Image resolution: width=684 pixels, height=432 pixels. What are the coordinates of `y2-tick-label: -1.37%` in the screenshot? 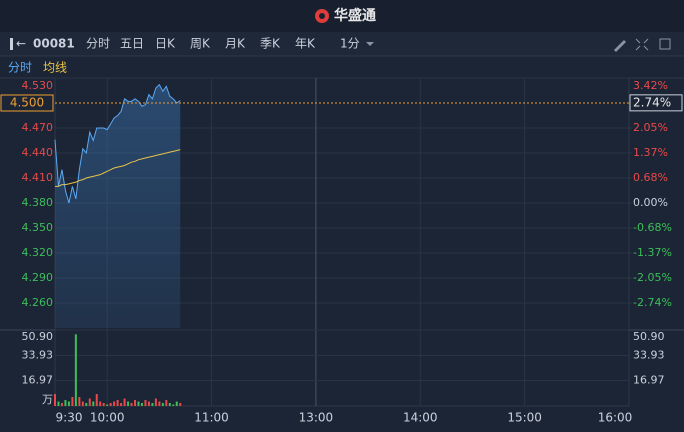 It's located at (652, 252).